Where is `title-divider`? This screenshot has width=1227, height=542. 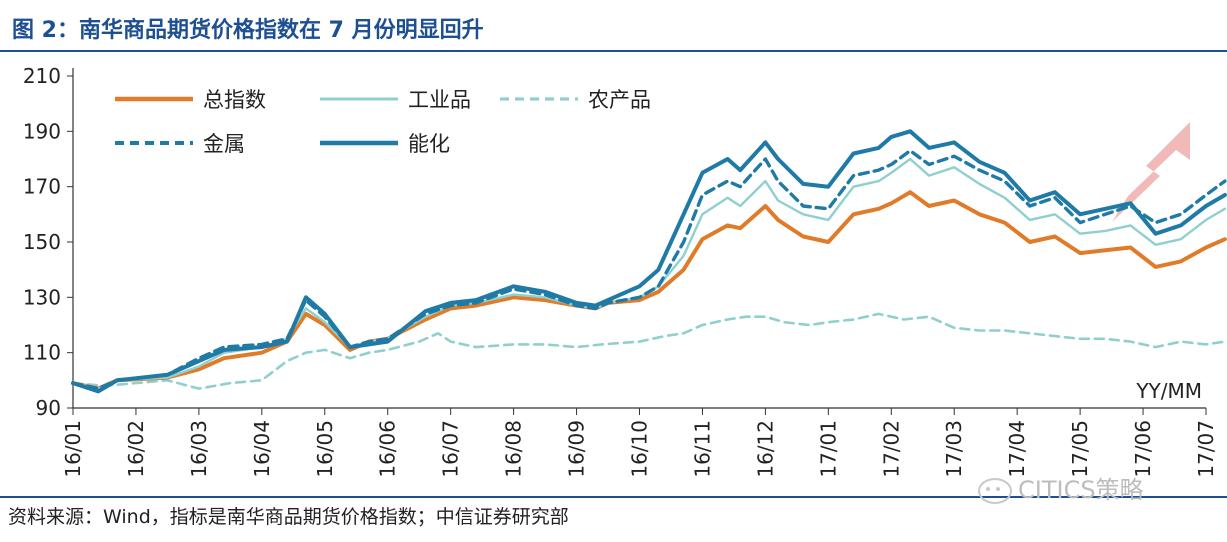
title-divider is located at coordinates (613, 51).